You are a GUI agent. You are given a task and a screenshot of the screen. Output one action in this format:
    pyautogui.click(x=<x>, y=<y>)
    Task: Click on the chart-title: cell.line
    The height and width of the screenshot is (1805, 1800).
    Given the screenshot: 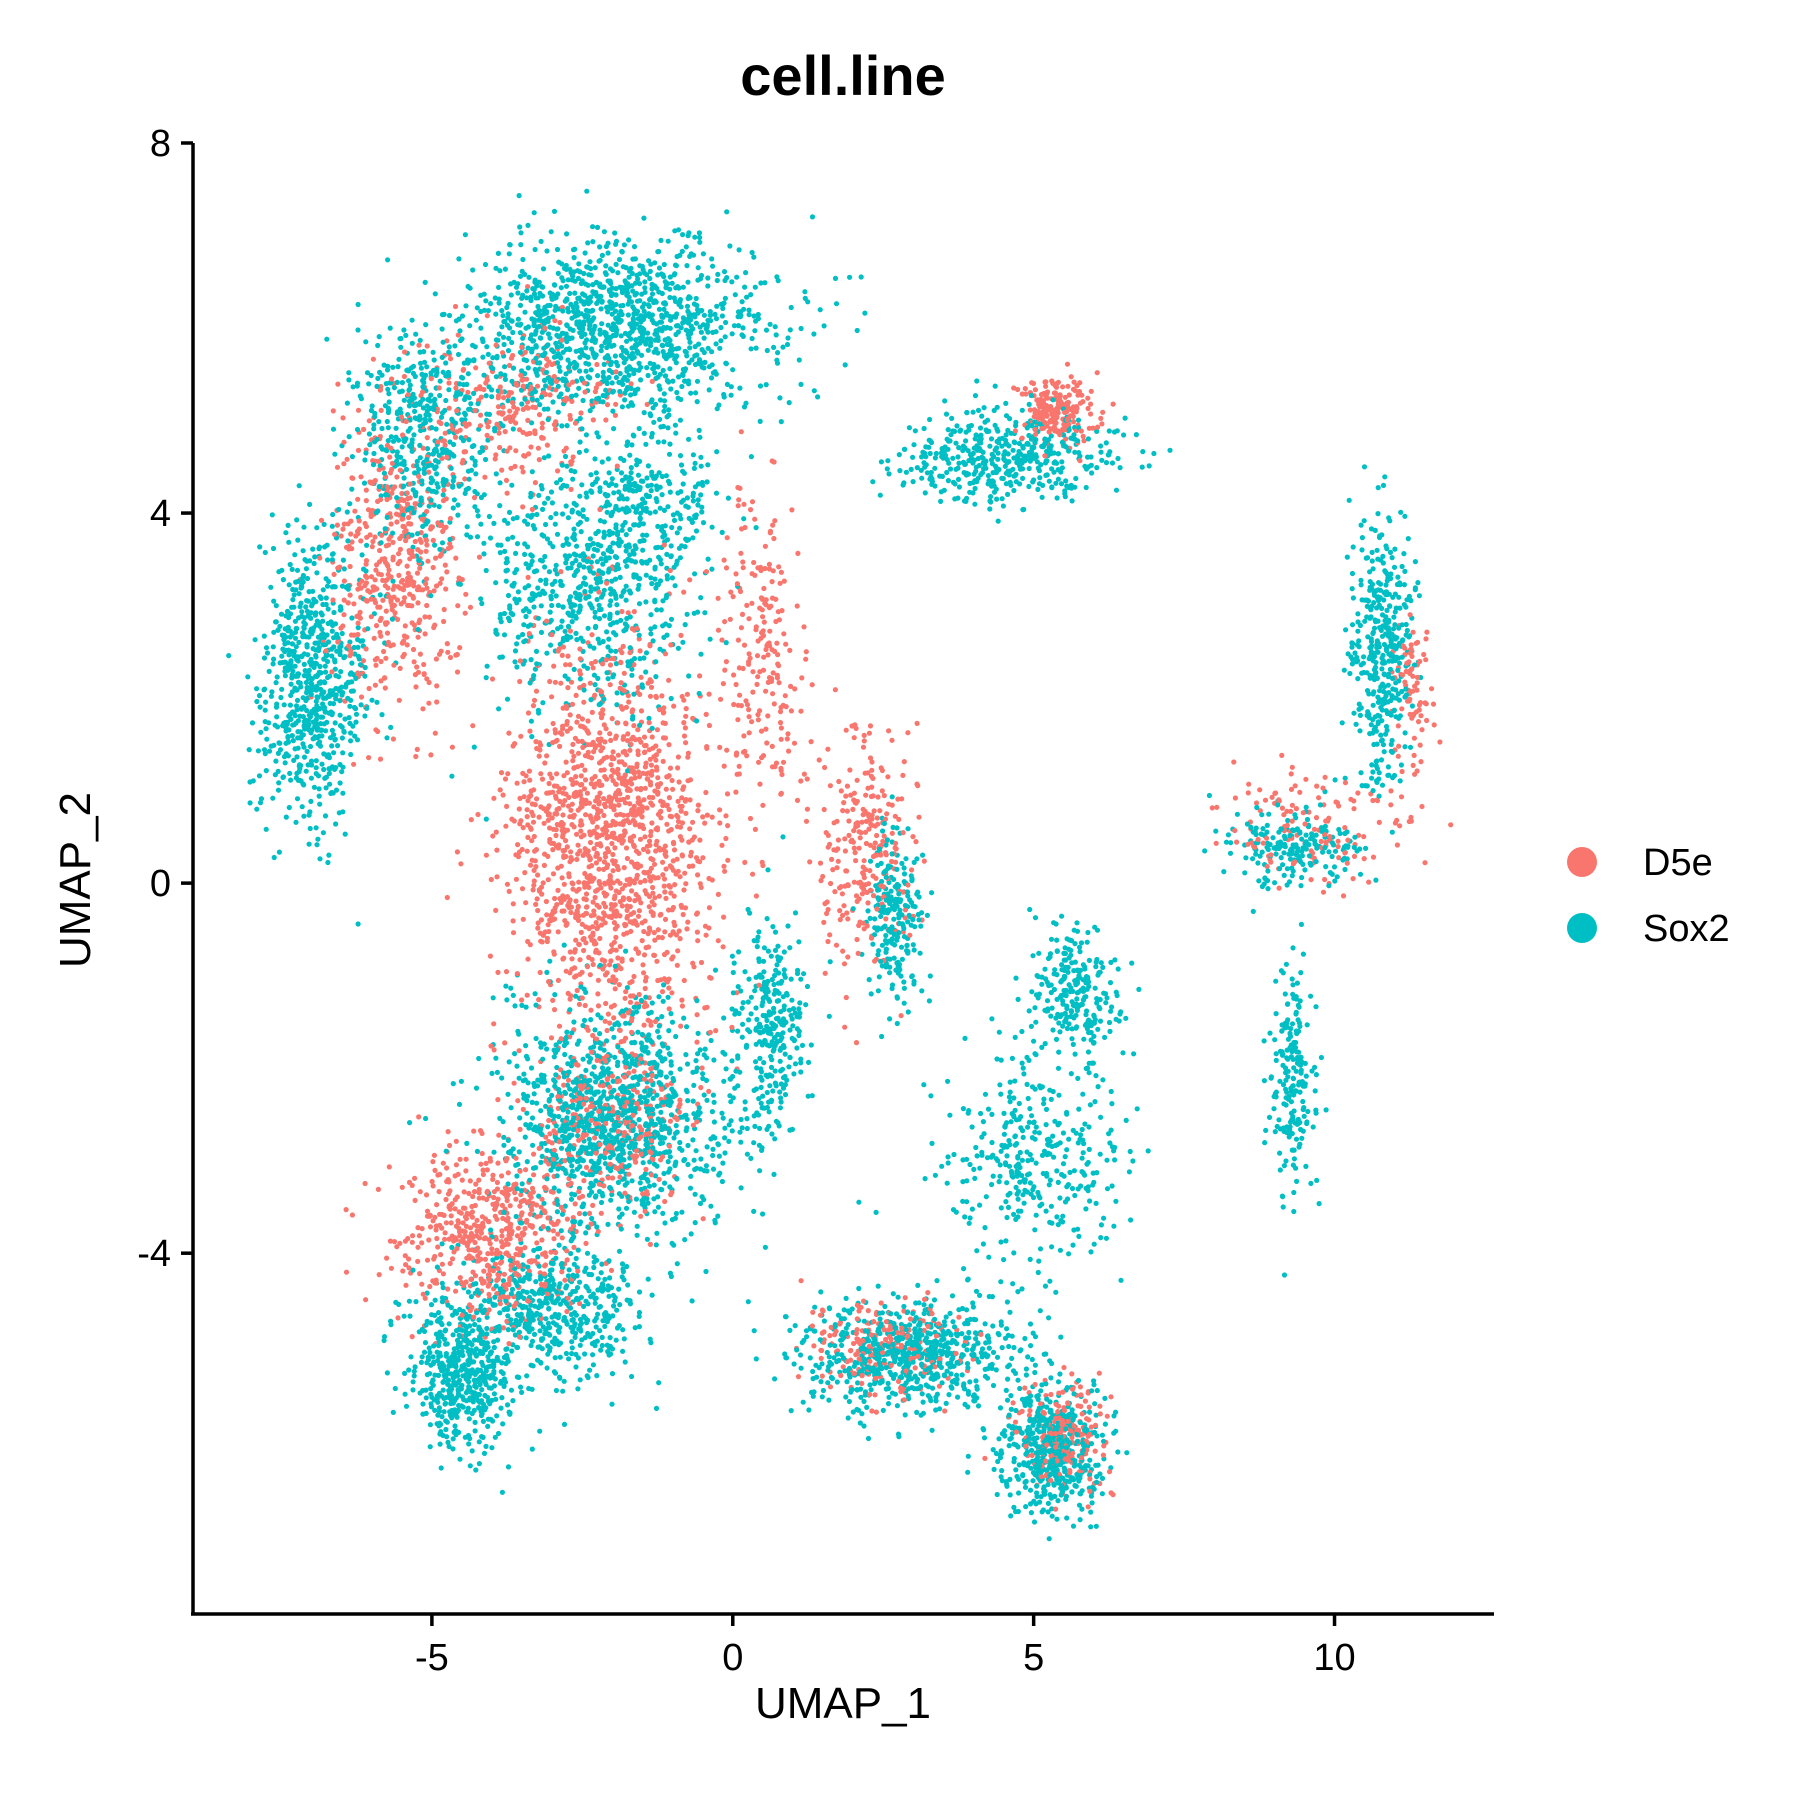 What is the action you would take?
    pyautogui.click(x=842, y=75)
    